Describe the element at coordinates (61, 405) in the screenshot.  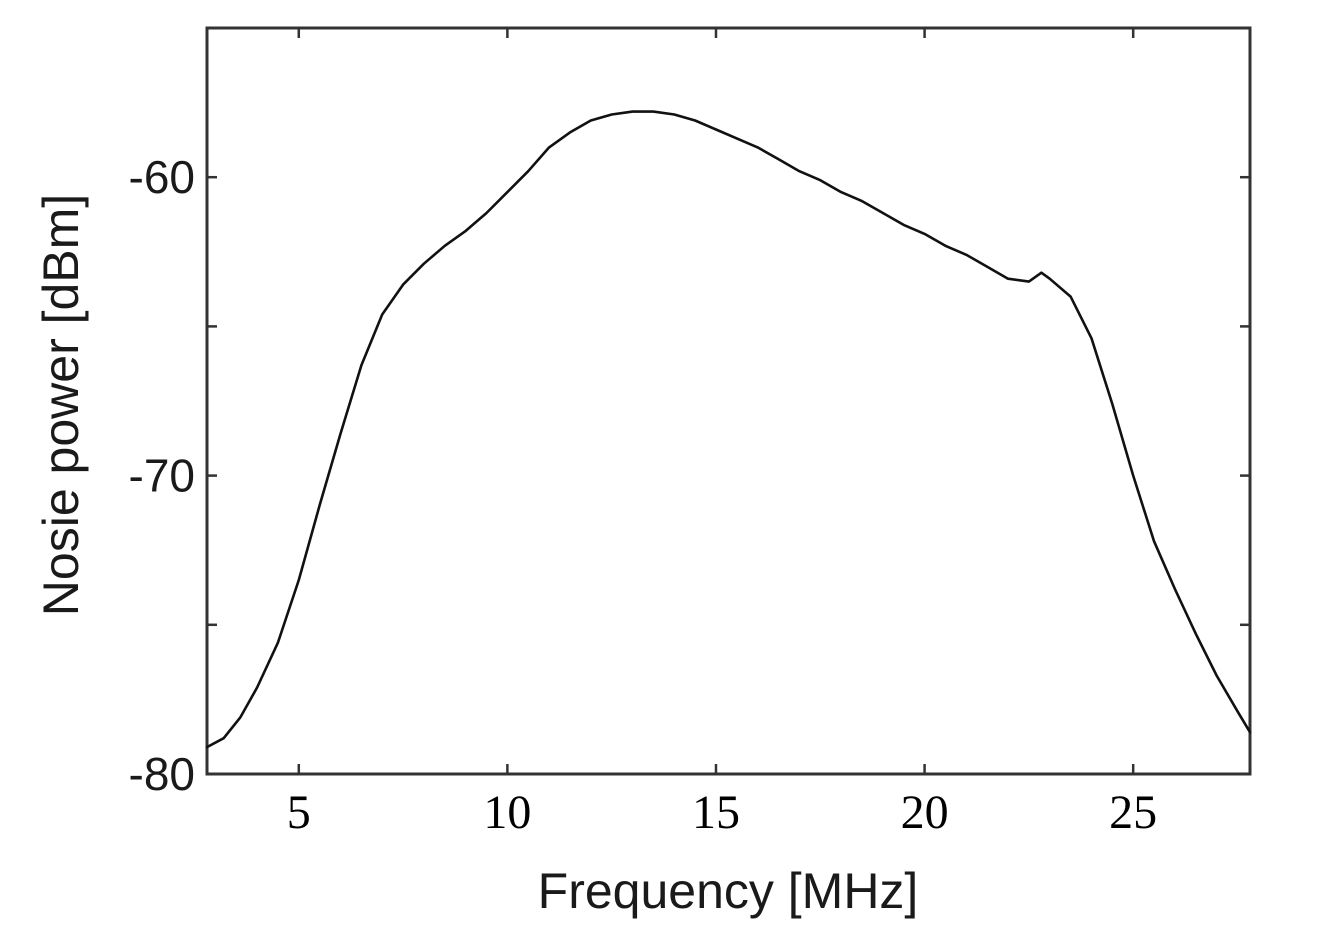
I see `y-axis-label: Nosie power [dBm]` at that location.